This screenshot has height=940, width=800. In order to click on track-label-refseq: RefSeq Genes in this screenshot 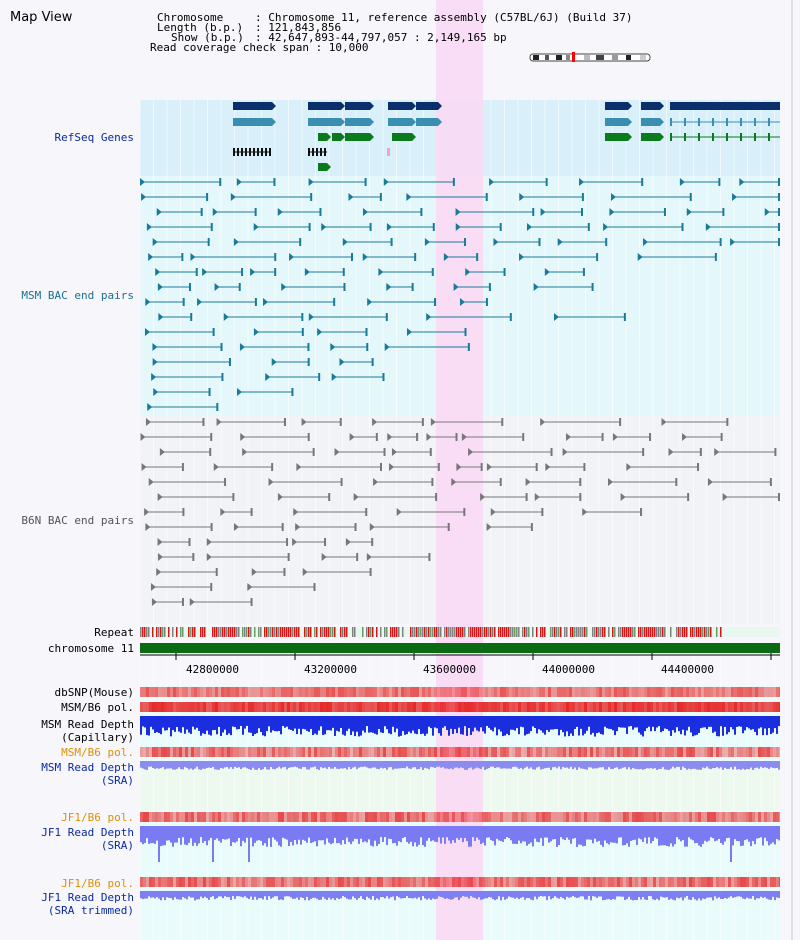, I will do `click(94, 137)`.